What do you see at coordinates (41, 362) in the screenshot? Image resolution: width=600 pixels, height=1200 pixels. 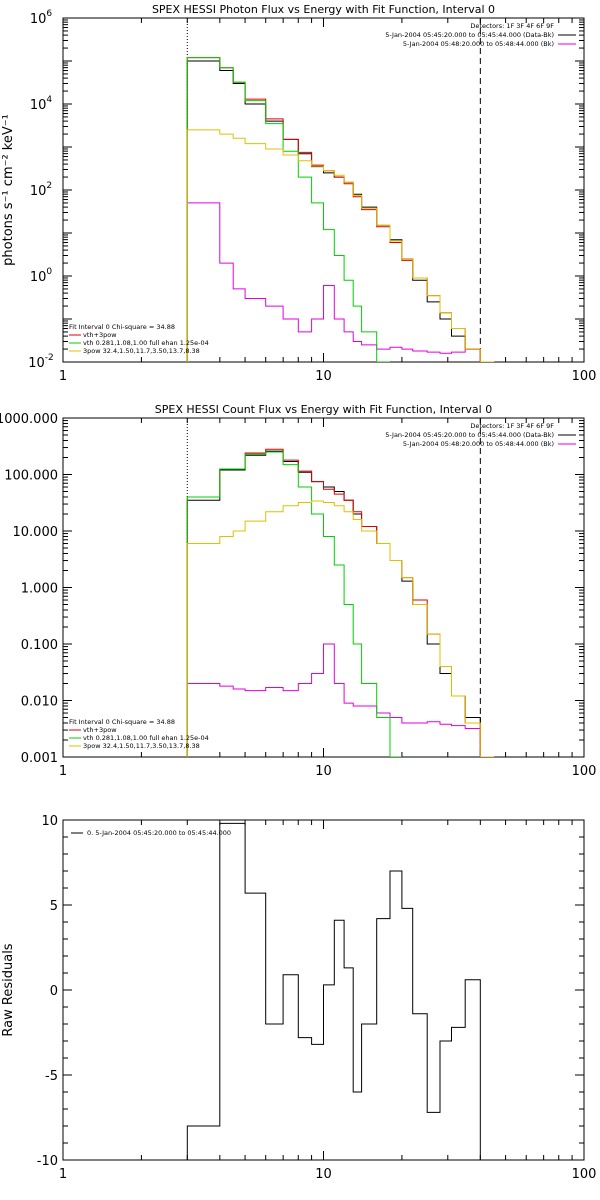 I see `y-tick-label: 10⁻²` at bounding box center [41, 362].